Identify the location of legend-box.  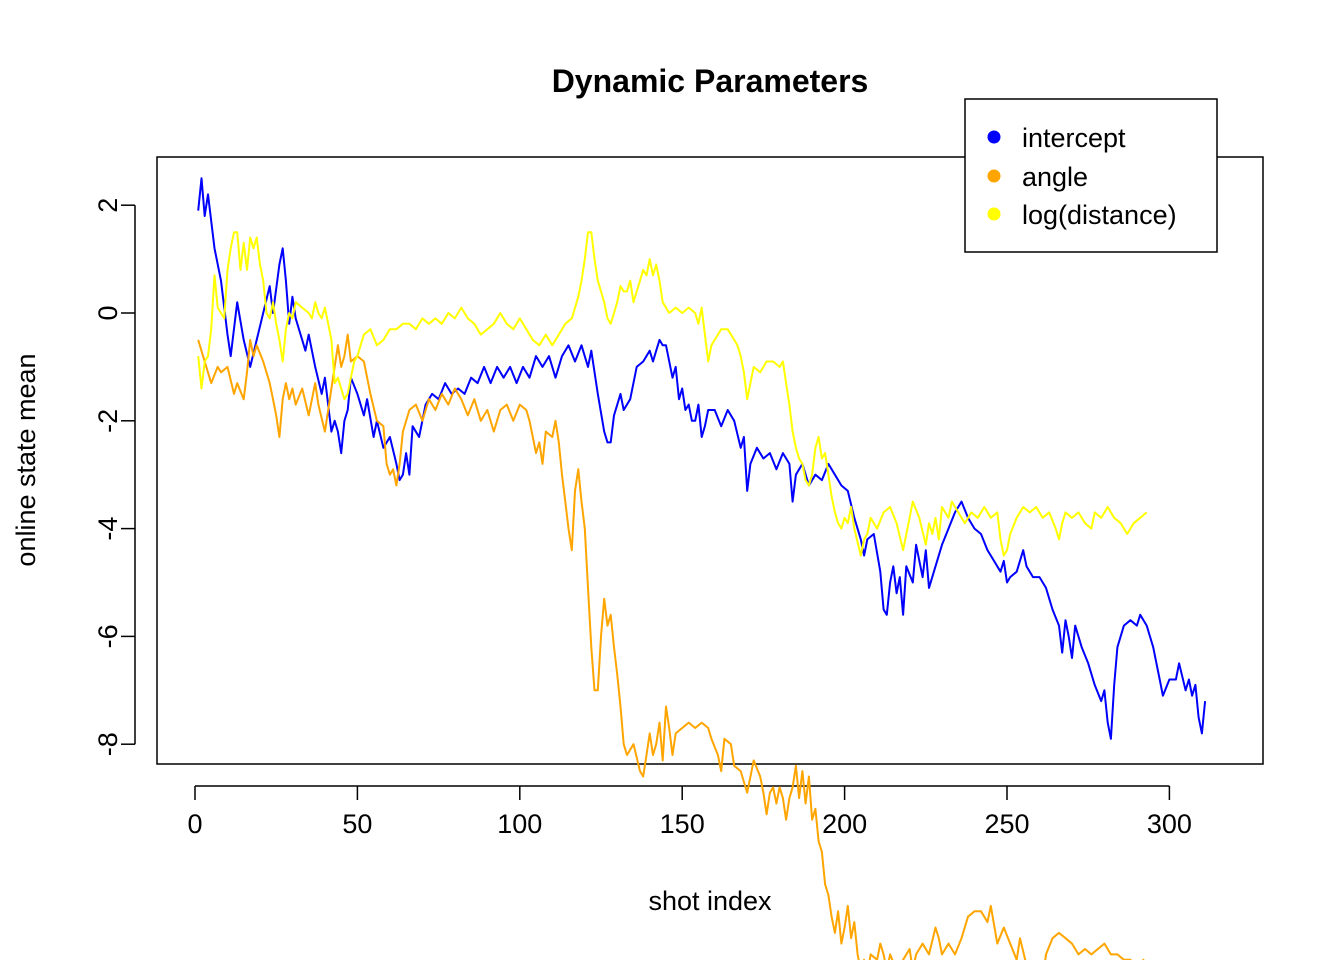
(1091, 175).